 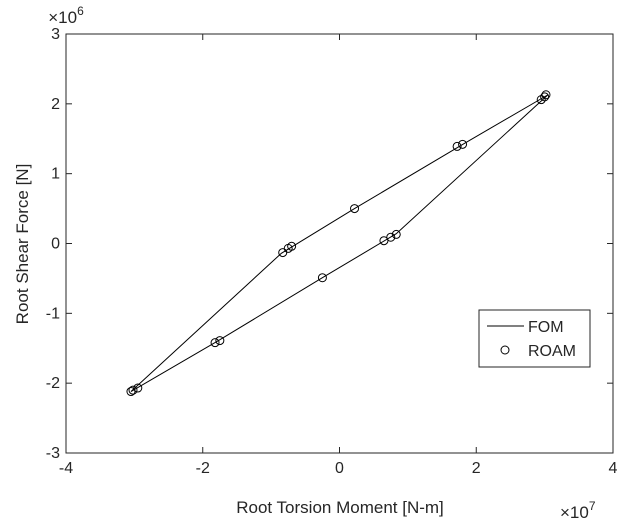 What do you see at coordinates (55, 104) in the screenshot?
I see `y-tick-label: 2` at bounding box center [55, 104].